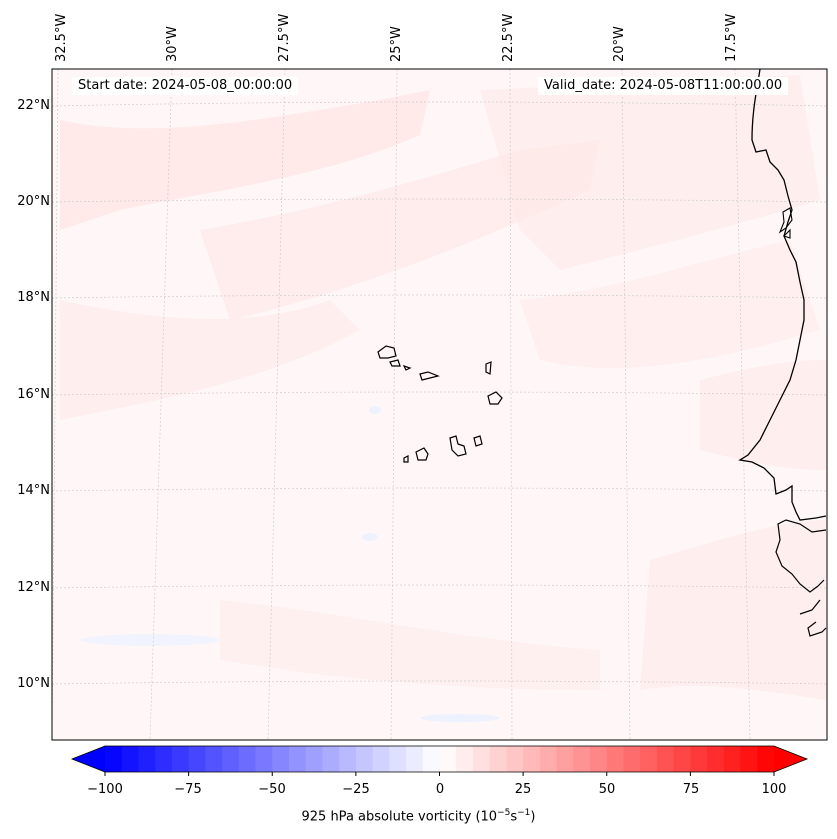 Image resolution: width=837 pixels, height=839 pixels. Describe the element at coordinates (88, 759) in the screenshot. I see `colorbar-extend-min` at that location.